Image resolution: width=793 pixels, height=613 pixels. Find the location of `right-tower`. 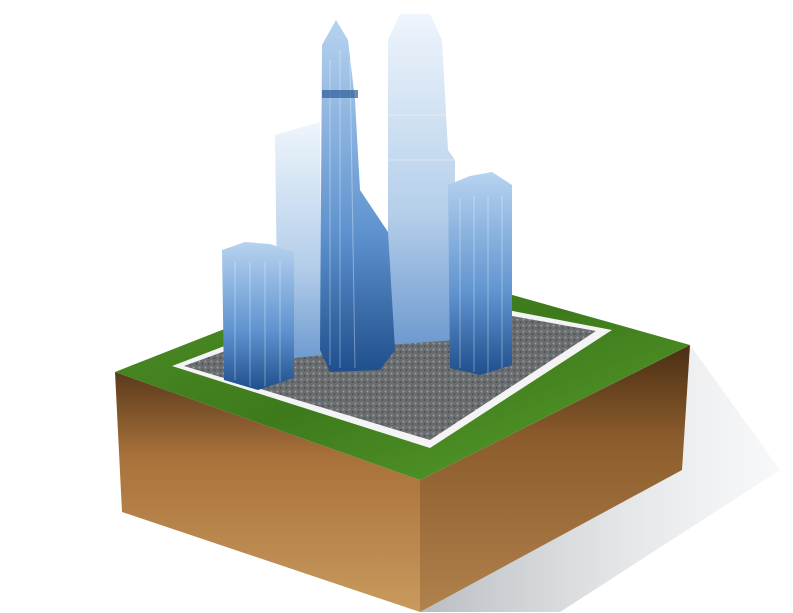

right-tower is located at coordinates (480, 273).